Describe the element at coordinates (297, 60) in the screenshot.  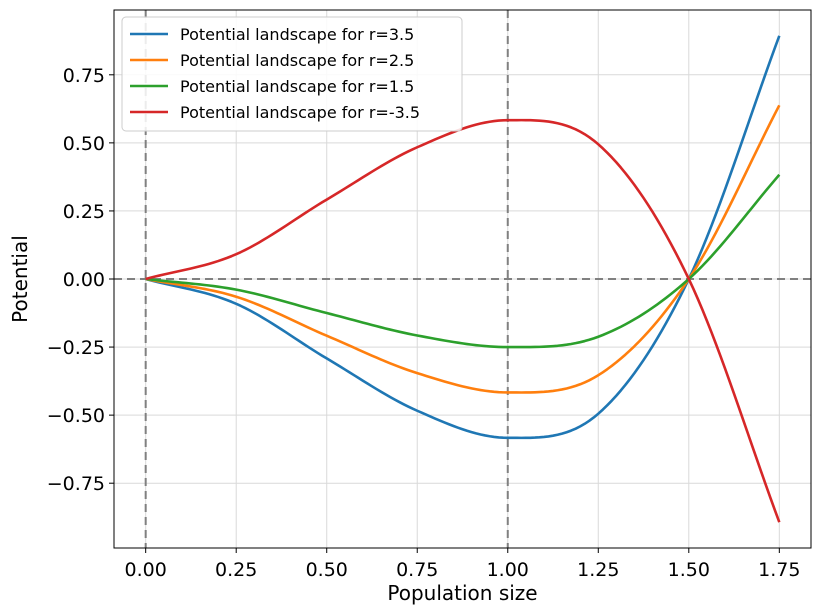
I see `legend-label-1: Potential landscape for r=2.5` at that location.